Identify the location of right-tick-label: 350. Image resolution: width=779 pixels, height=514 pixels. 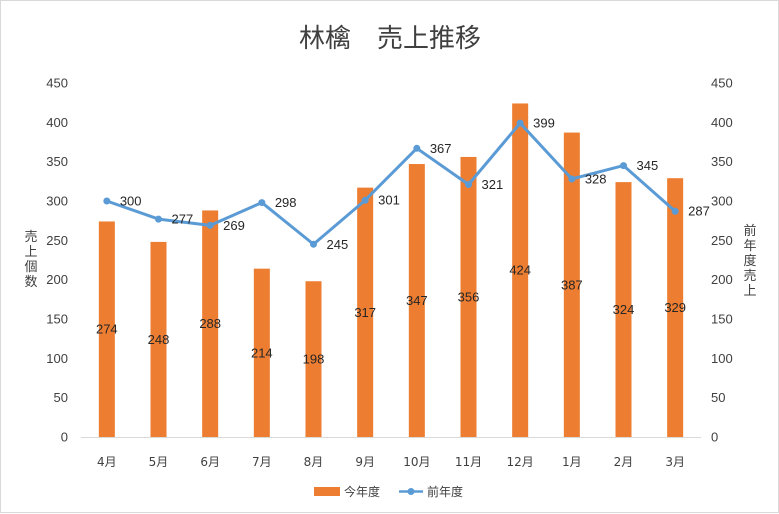
(722, 161).